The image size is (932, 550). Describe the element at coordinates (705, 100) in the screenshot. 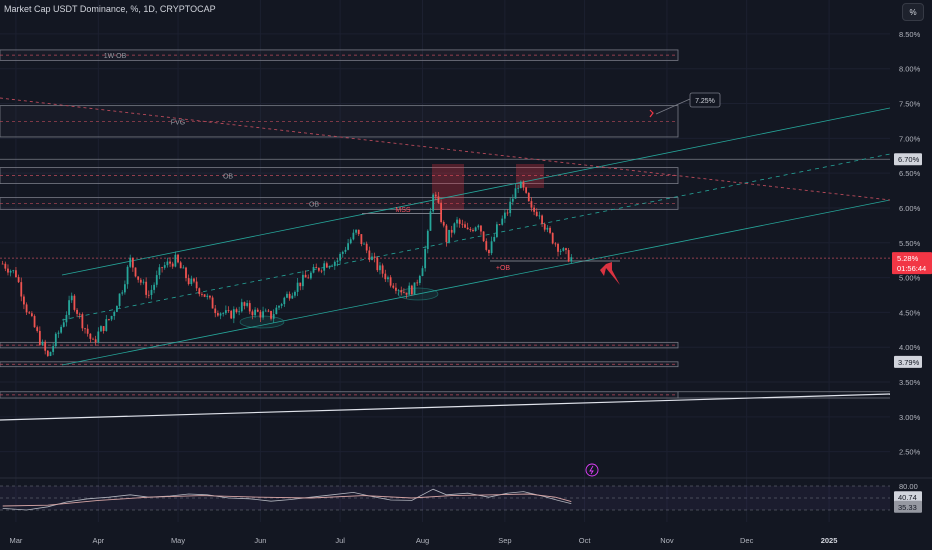

I see `callout-box` at that location.